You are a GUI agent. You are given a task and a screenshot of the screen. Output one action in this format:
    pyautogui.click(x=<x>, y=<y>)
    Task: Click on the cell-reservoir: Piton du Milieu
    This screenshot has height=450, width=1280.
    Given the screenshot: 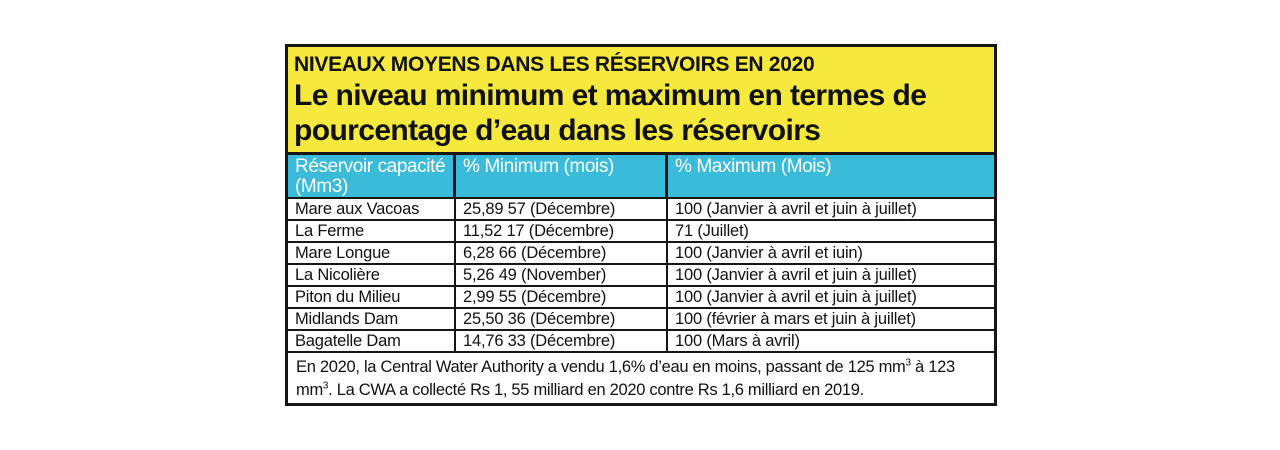 What is the action you would take?
    pyautogui.click(x=372, y=297)
    